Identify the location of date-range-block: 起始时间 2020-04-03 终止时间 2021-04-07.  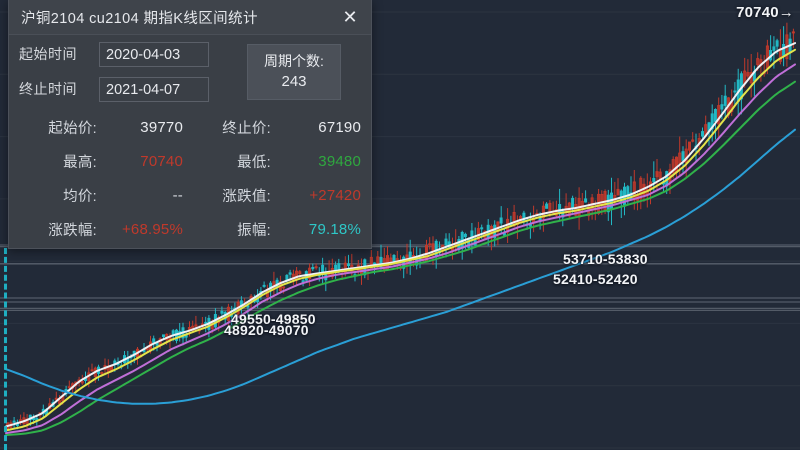
(190, 69).